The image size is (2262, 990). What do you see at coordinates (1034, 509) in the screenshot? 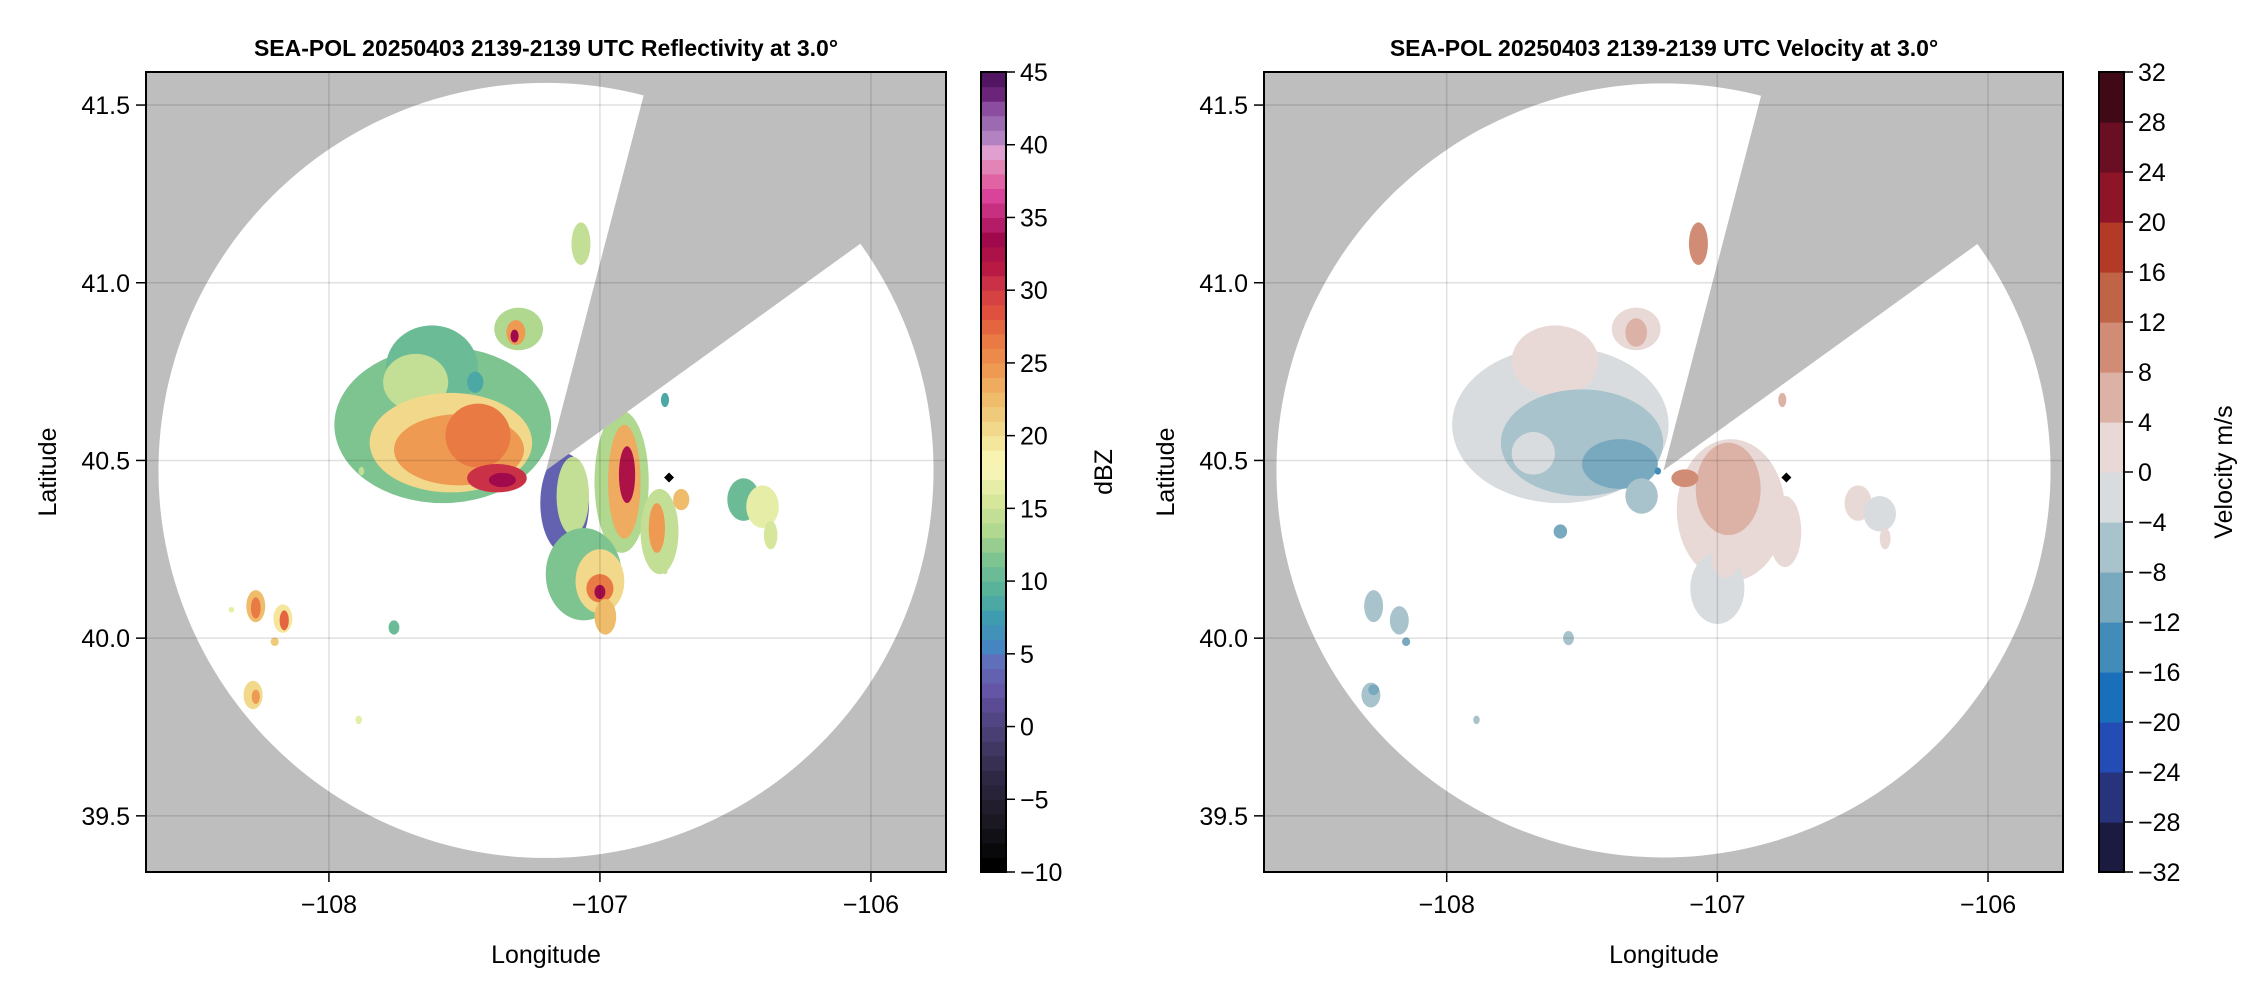
I see `colorbar-tick-label: 15` at bounding box center [1034, 509].